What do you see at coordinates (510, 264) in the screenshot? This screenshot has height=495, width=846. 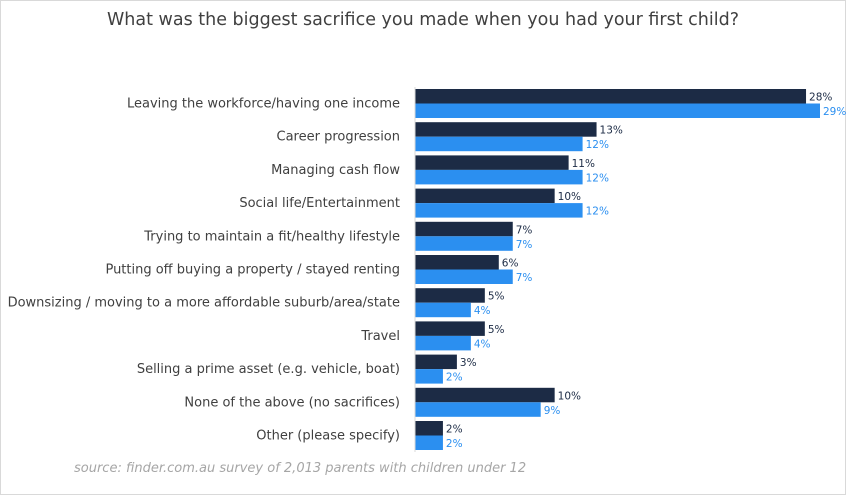 I see `data-label-series-1: 6%` at bounding box center [510, 264].